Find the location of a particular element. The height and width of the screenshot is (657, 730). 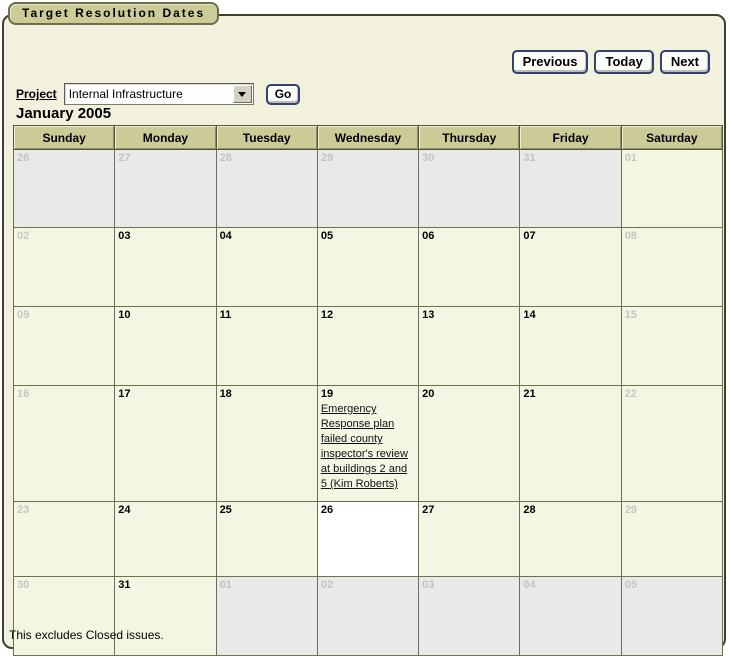

day-header-thursday: Thursday is located at coordinates (469, 137).